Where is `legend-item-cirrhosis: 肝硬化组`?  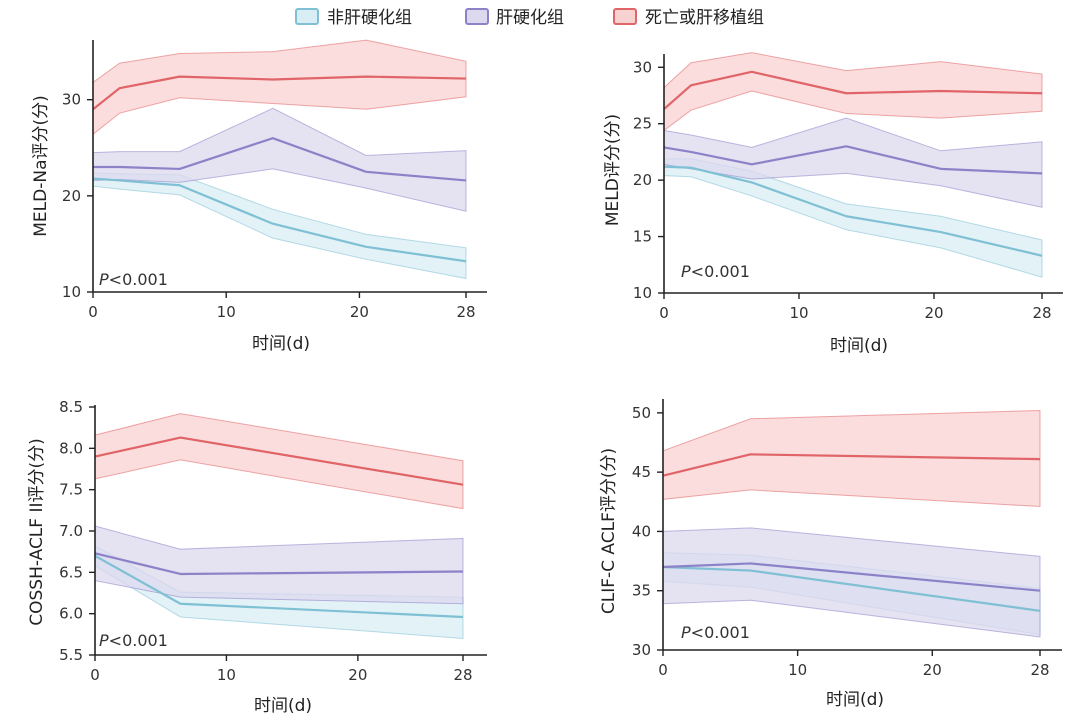 legend-item-cirrhosis: 肝硬化组 is located at coordinates (514, 18).